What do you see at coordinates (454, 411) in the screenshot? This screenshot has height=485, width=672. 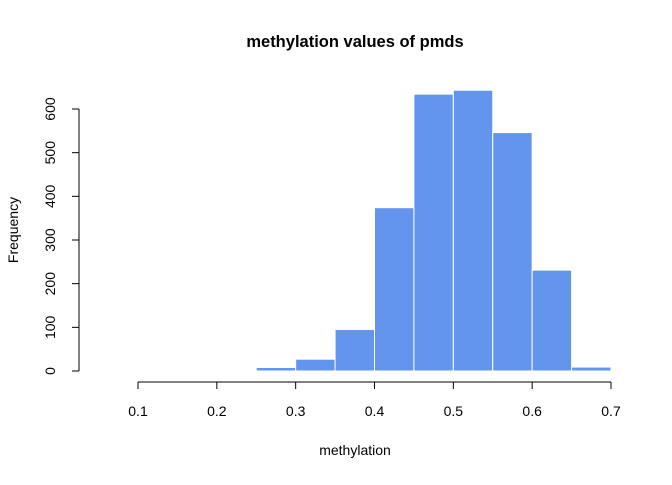 I see `x-tick-label-4: 0.5` at bounding box center [454, 411].